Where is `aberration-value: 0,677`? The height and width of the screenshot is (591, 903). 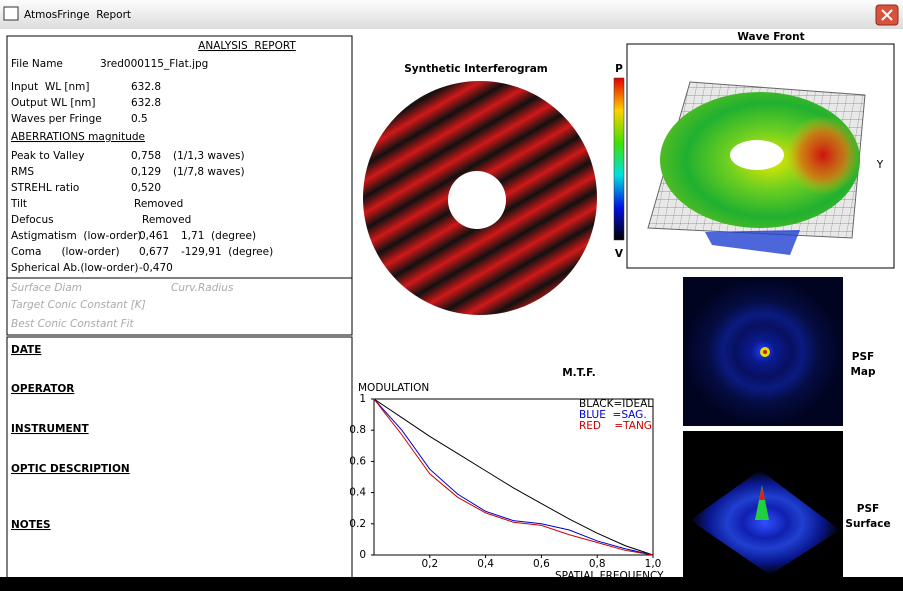 aberration-value: 0,677 is located at coordinates (154, 252).